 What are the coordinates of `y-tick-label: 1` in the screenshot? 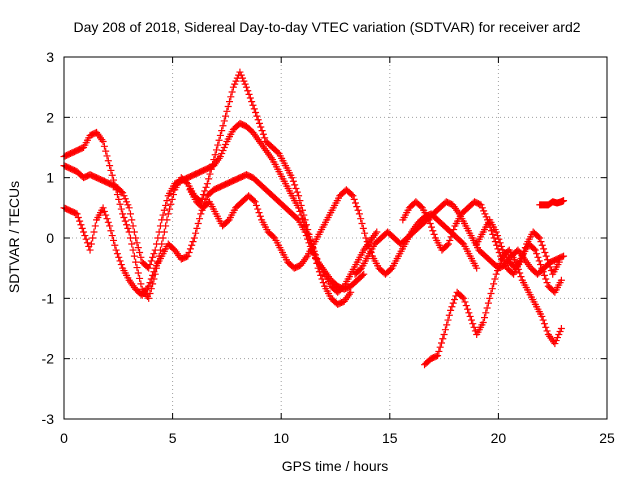 It's located at (50, 178).